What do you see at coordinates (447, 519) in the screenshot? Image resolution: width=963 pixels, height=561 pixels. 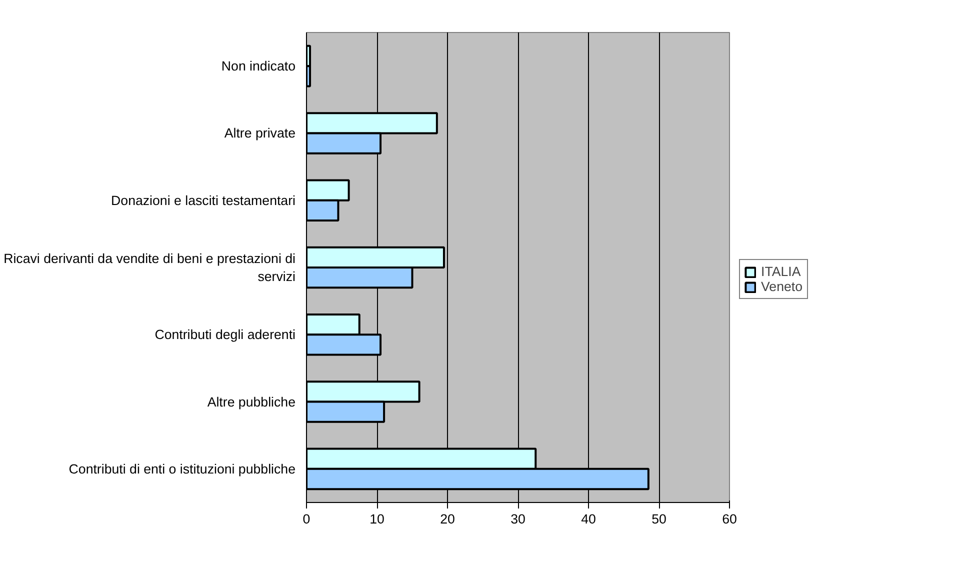 I see `x-tick-label: 20` at bounding box center [447, 519].